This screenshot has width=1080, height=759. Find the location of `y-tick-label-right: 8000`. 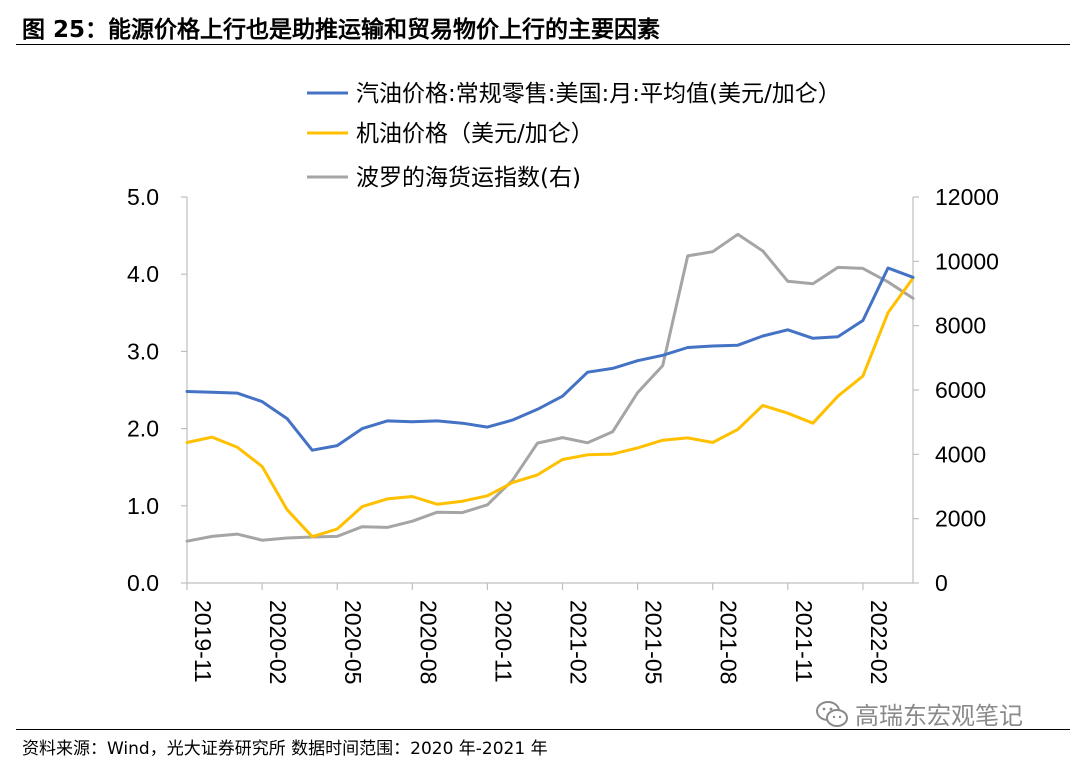

y-tick-label-right: 8000 is located at coordinates (960, 326).